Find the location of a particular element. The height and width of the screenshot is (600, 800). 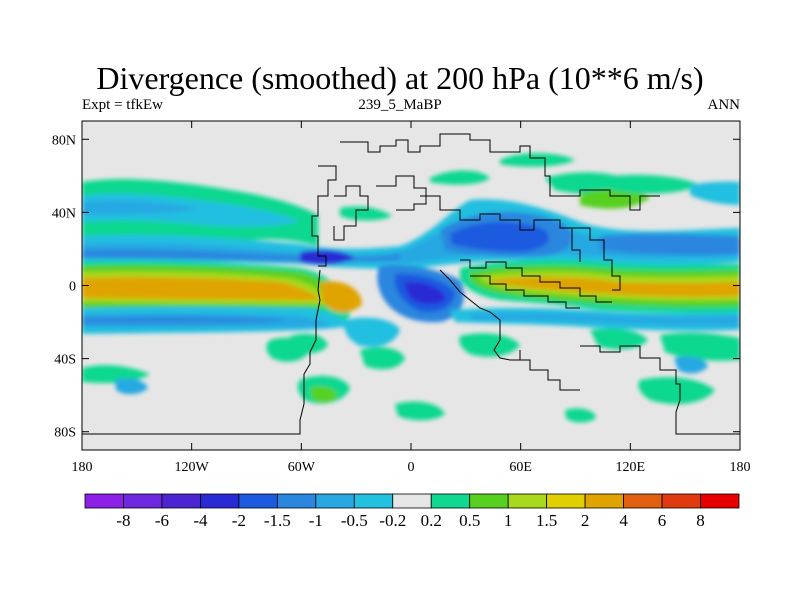

colorbar-label: 1 is located at coordinates (508, 520).